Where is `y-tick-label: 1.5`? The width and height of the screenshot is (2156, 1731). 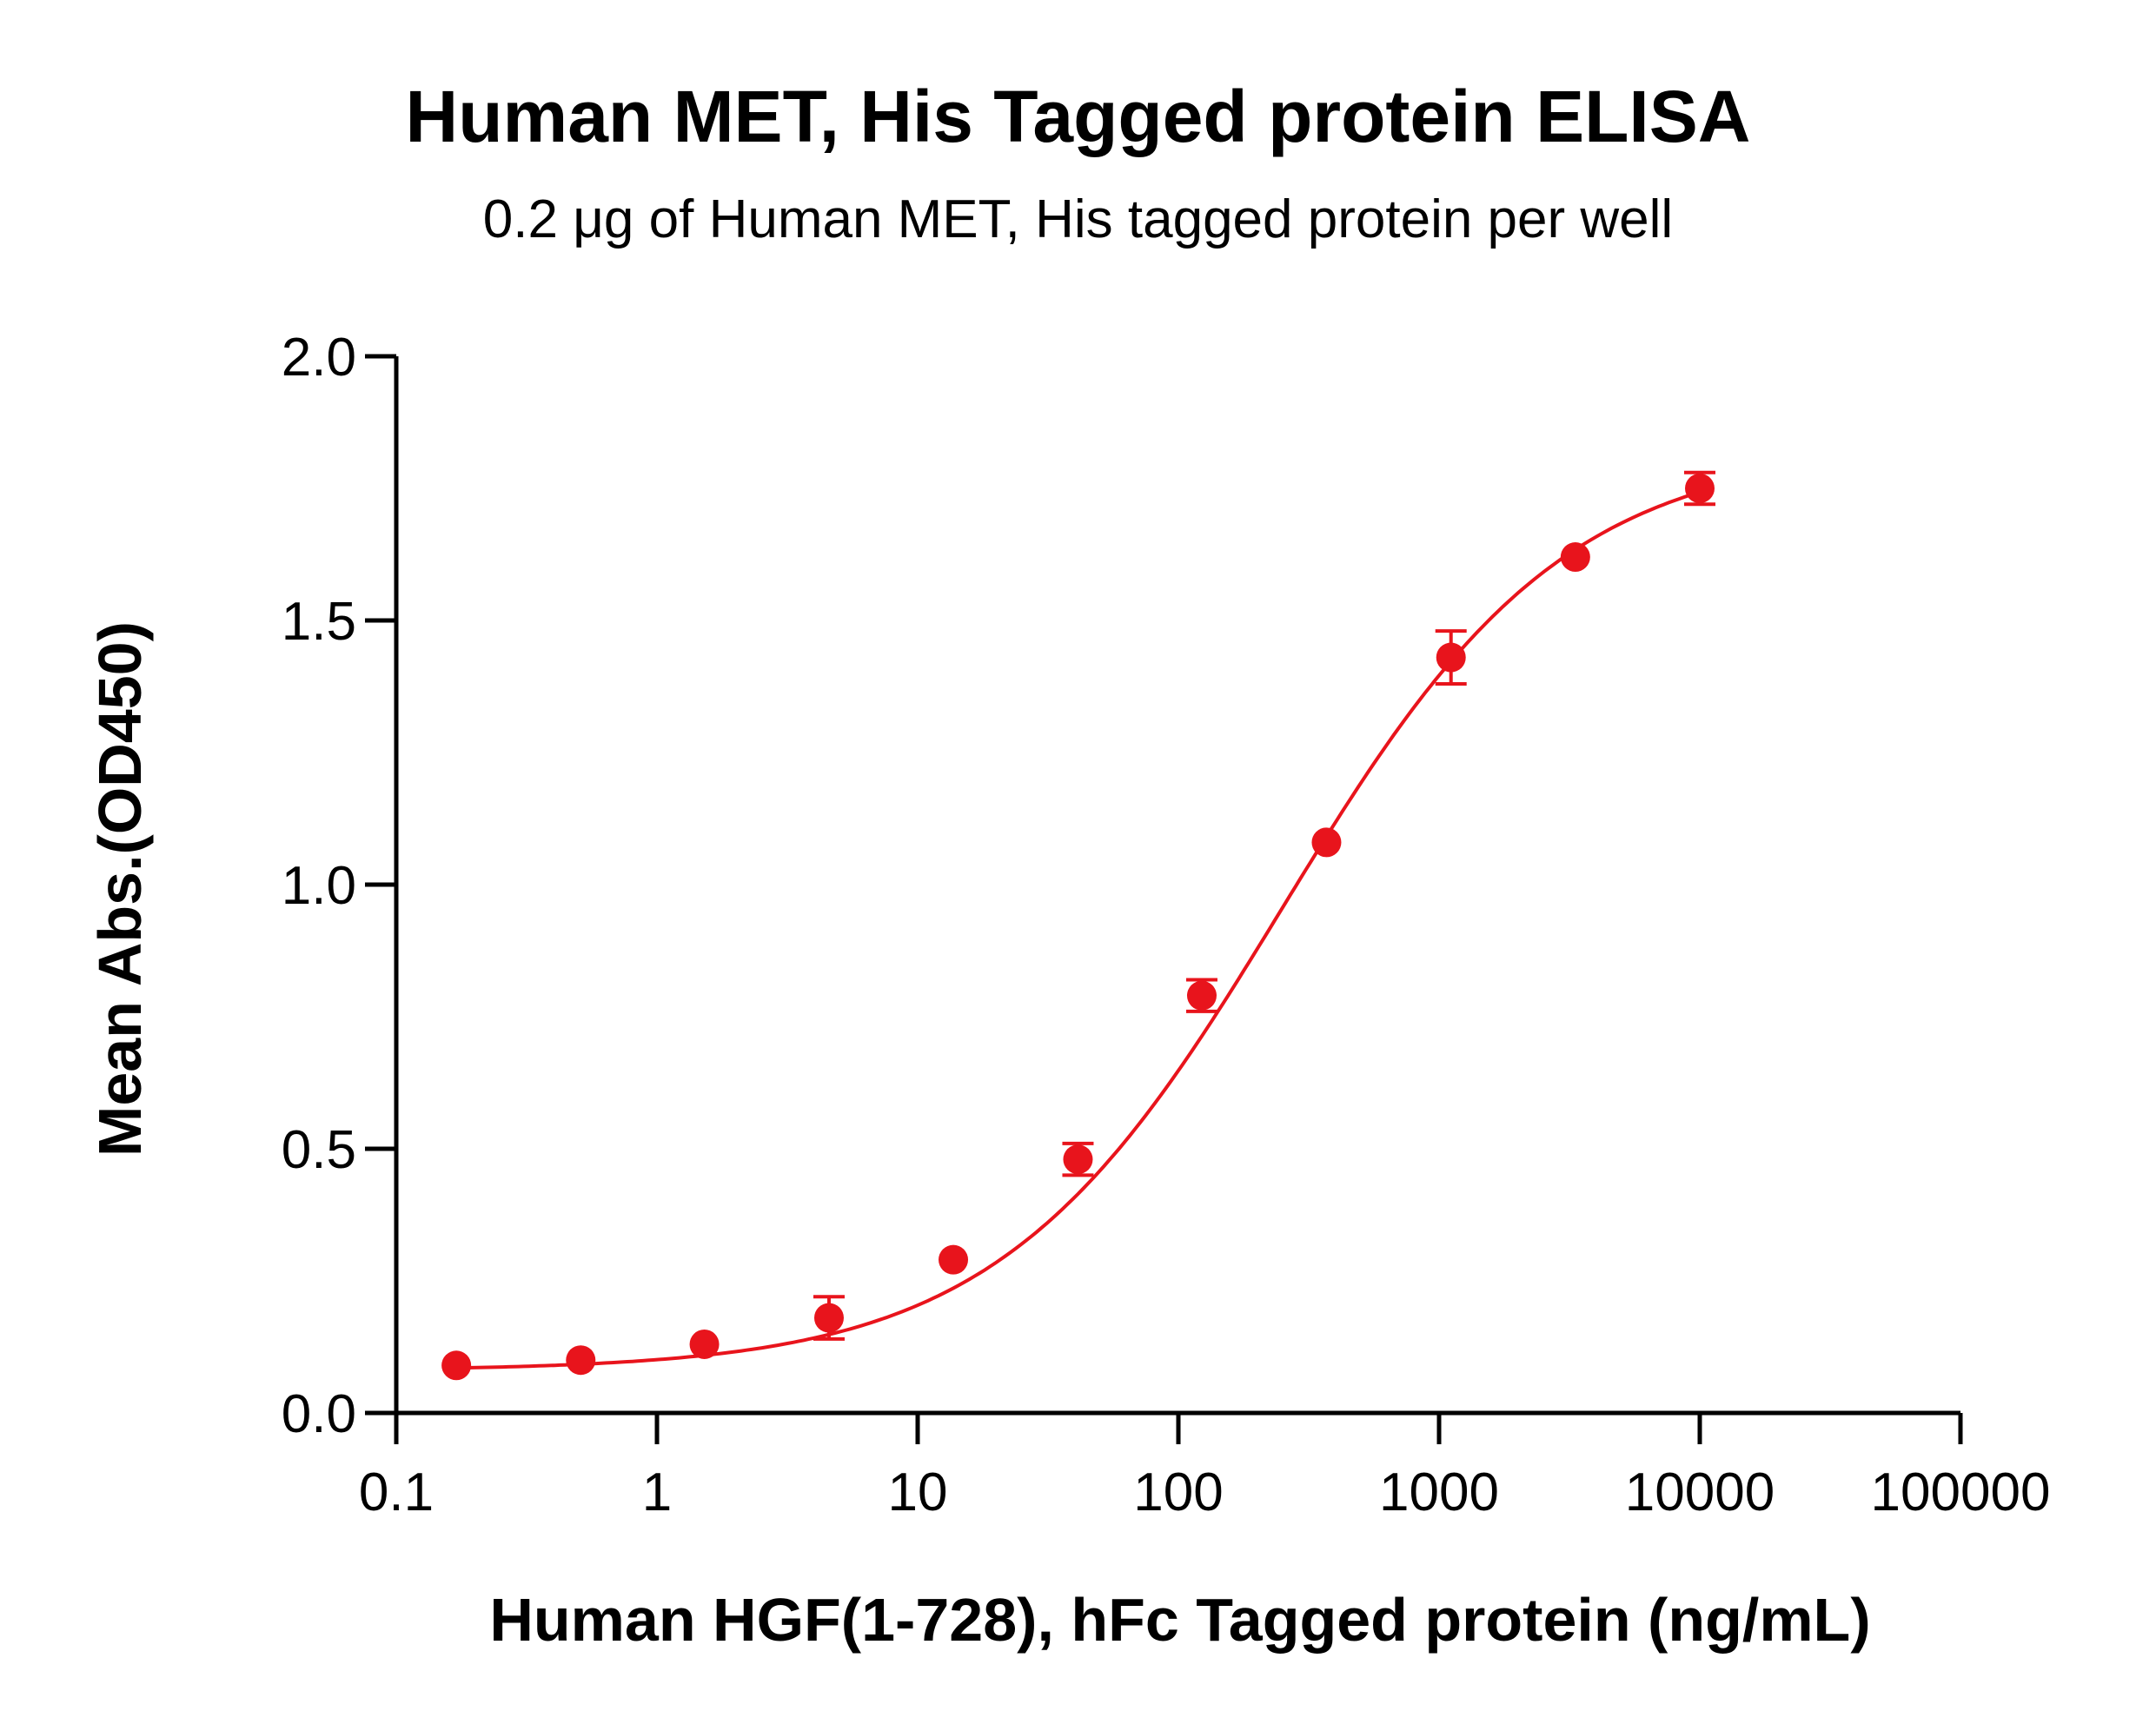 y-tick-label: 1.5 is located at coordinates (319, 622).